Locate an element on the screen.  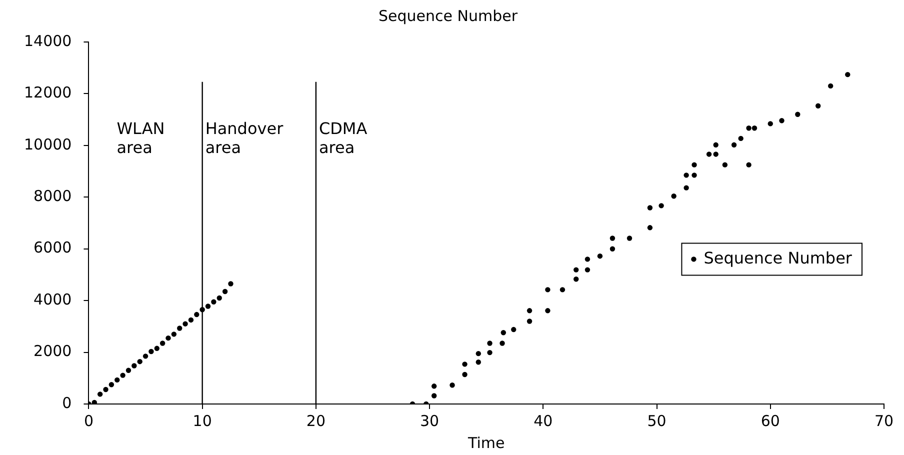
y-tick-label: 6000 is located at coordinates (53, 247).